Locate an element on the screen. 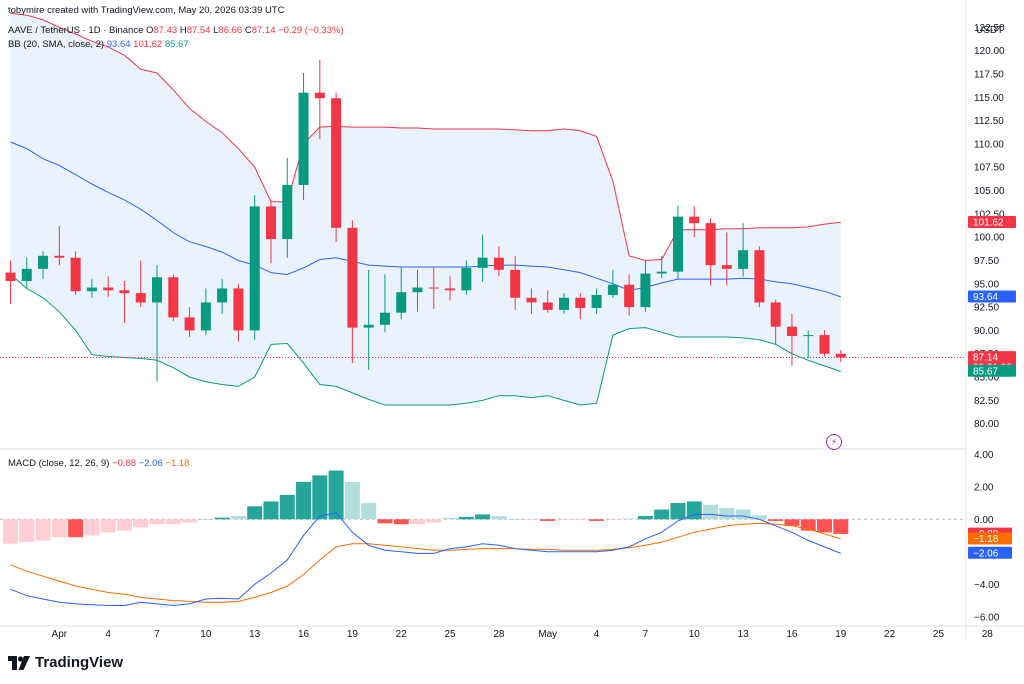 This screenshot has width=1024, height=684. macd-label-badge is located at coordinates (990, 538).